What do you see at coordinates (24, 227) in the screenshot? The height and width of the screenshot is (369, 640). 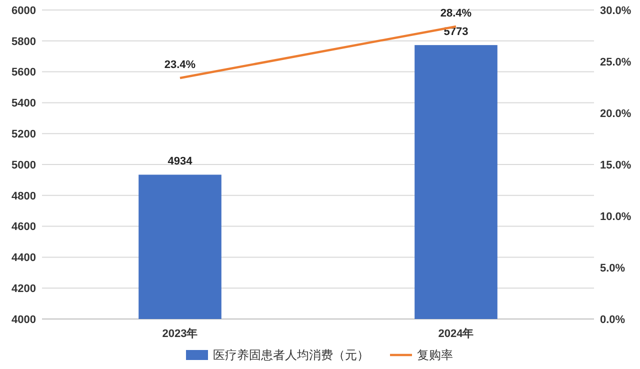 I see `y-tick-label: 4600` at bounding box center [24, 227].